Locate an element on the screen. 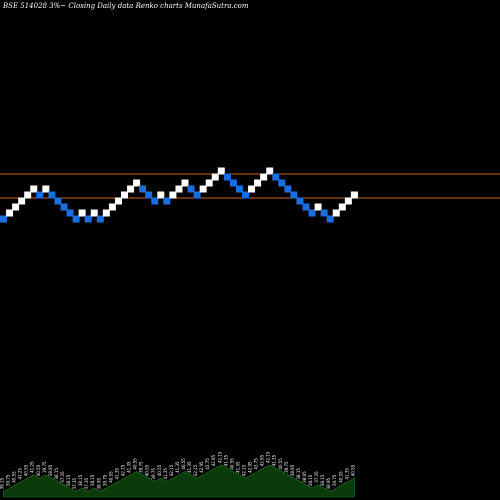 The height and width of the screenshot is (500, 500). volume-area-path is located at coordinates (179, 481).